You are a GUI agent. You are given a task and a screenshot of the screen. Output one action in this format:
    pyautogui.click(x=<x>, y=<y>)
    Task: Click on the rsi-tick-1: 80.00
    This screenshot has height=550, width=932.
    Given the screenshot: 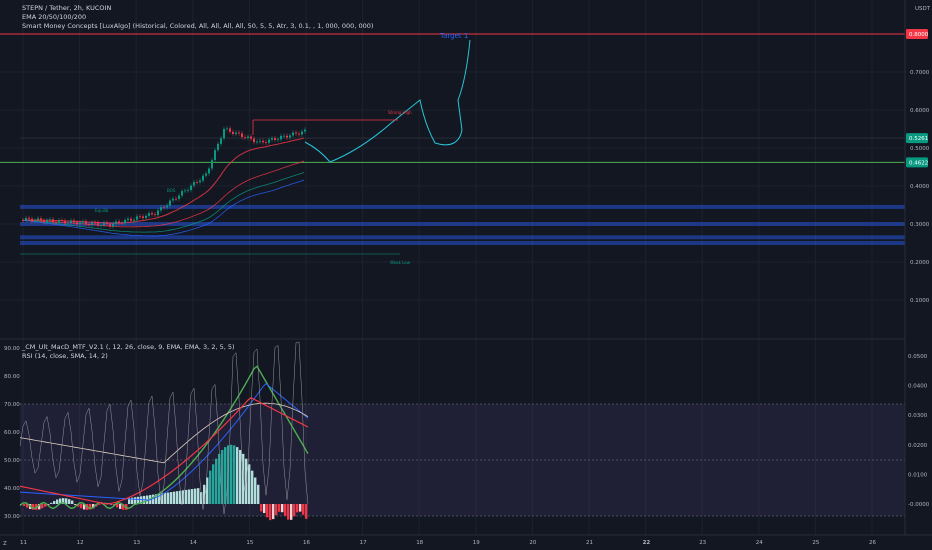 What is the action you would take?
    pyautogui.click(x=12, y=377)
    